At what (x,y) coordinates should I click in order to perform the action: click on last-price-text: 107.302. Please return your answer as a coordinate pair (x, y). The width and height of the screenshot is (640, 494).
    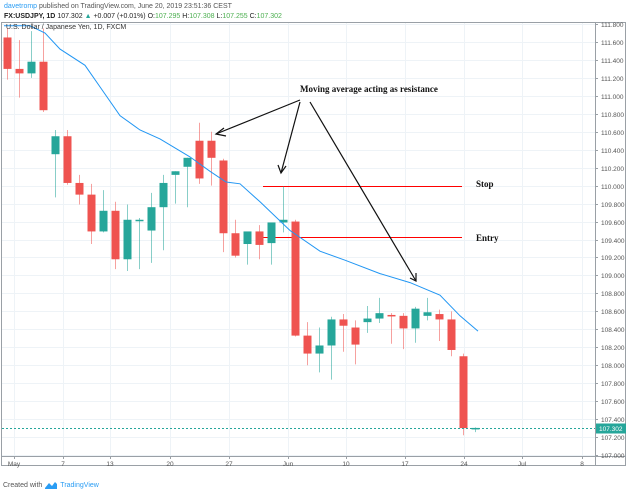
    Looking at the image, I should click on (611, 429).